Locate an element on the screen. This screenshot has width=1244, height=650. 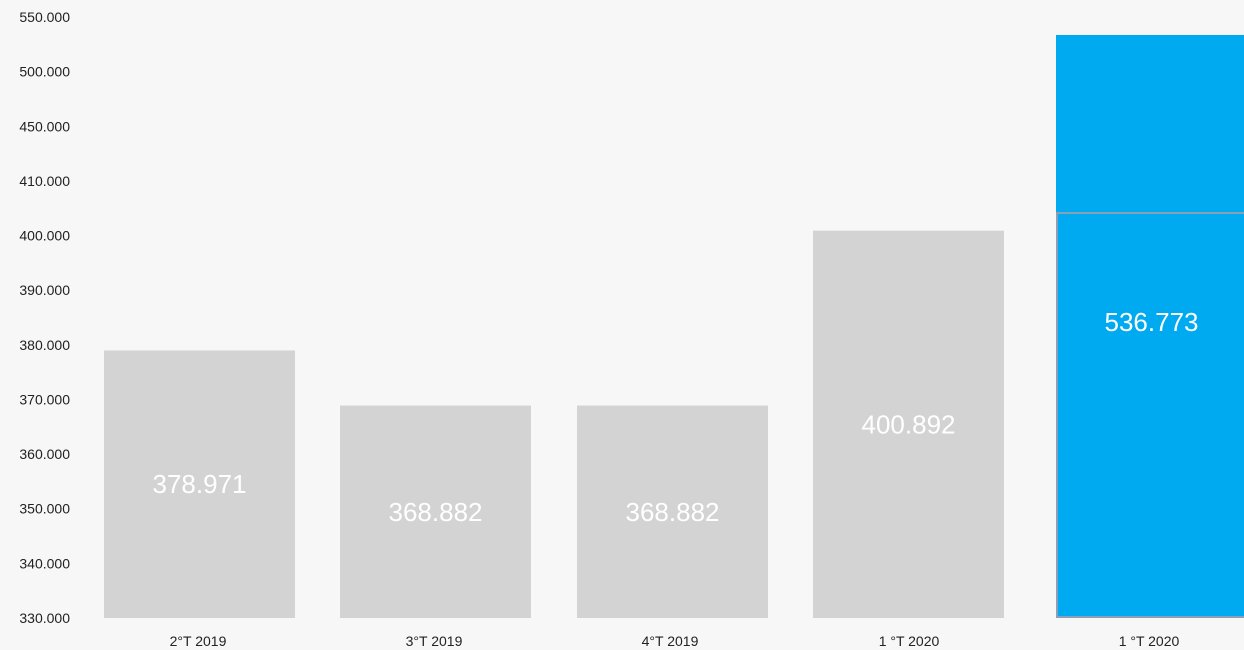
bar-value-label: 400.892 is located at coordinates (909, 424).